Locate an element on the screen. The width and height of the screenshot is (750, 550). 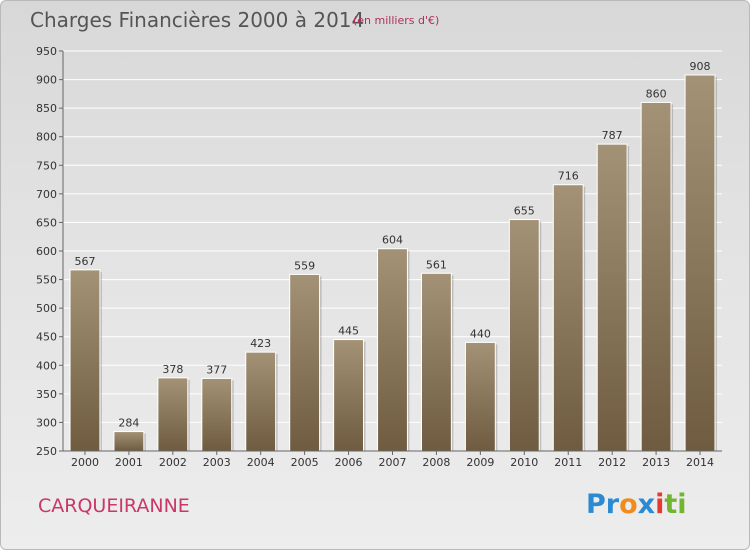
bar-value-label: 284 is located at coordinates (128, 423).